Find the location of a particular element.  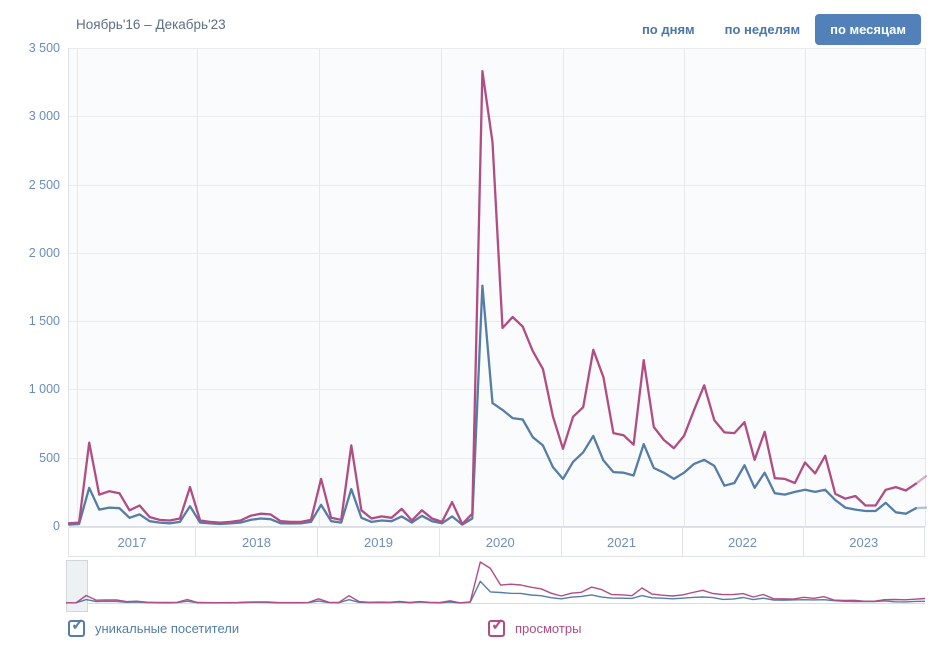

y-axis-label: 500 is located at coordinates (49, 457).